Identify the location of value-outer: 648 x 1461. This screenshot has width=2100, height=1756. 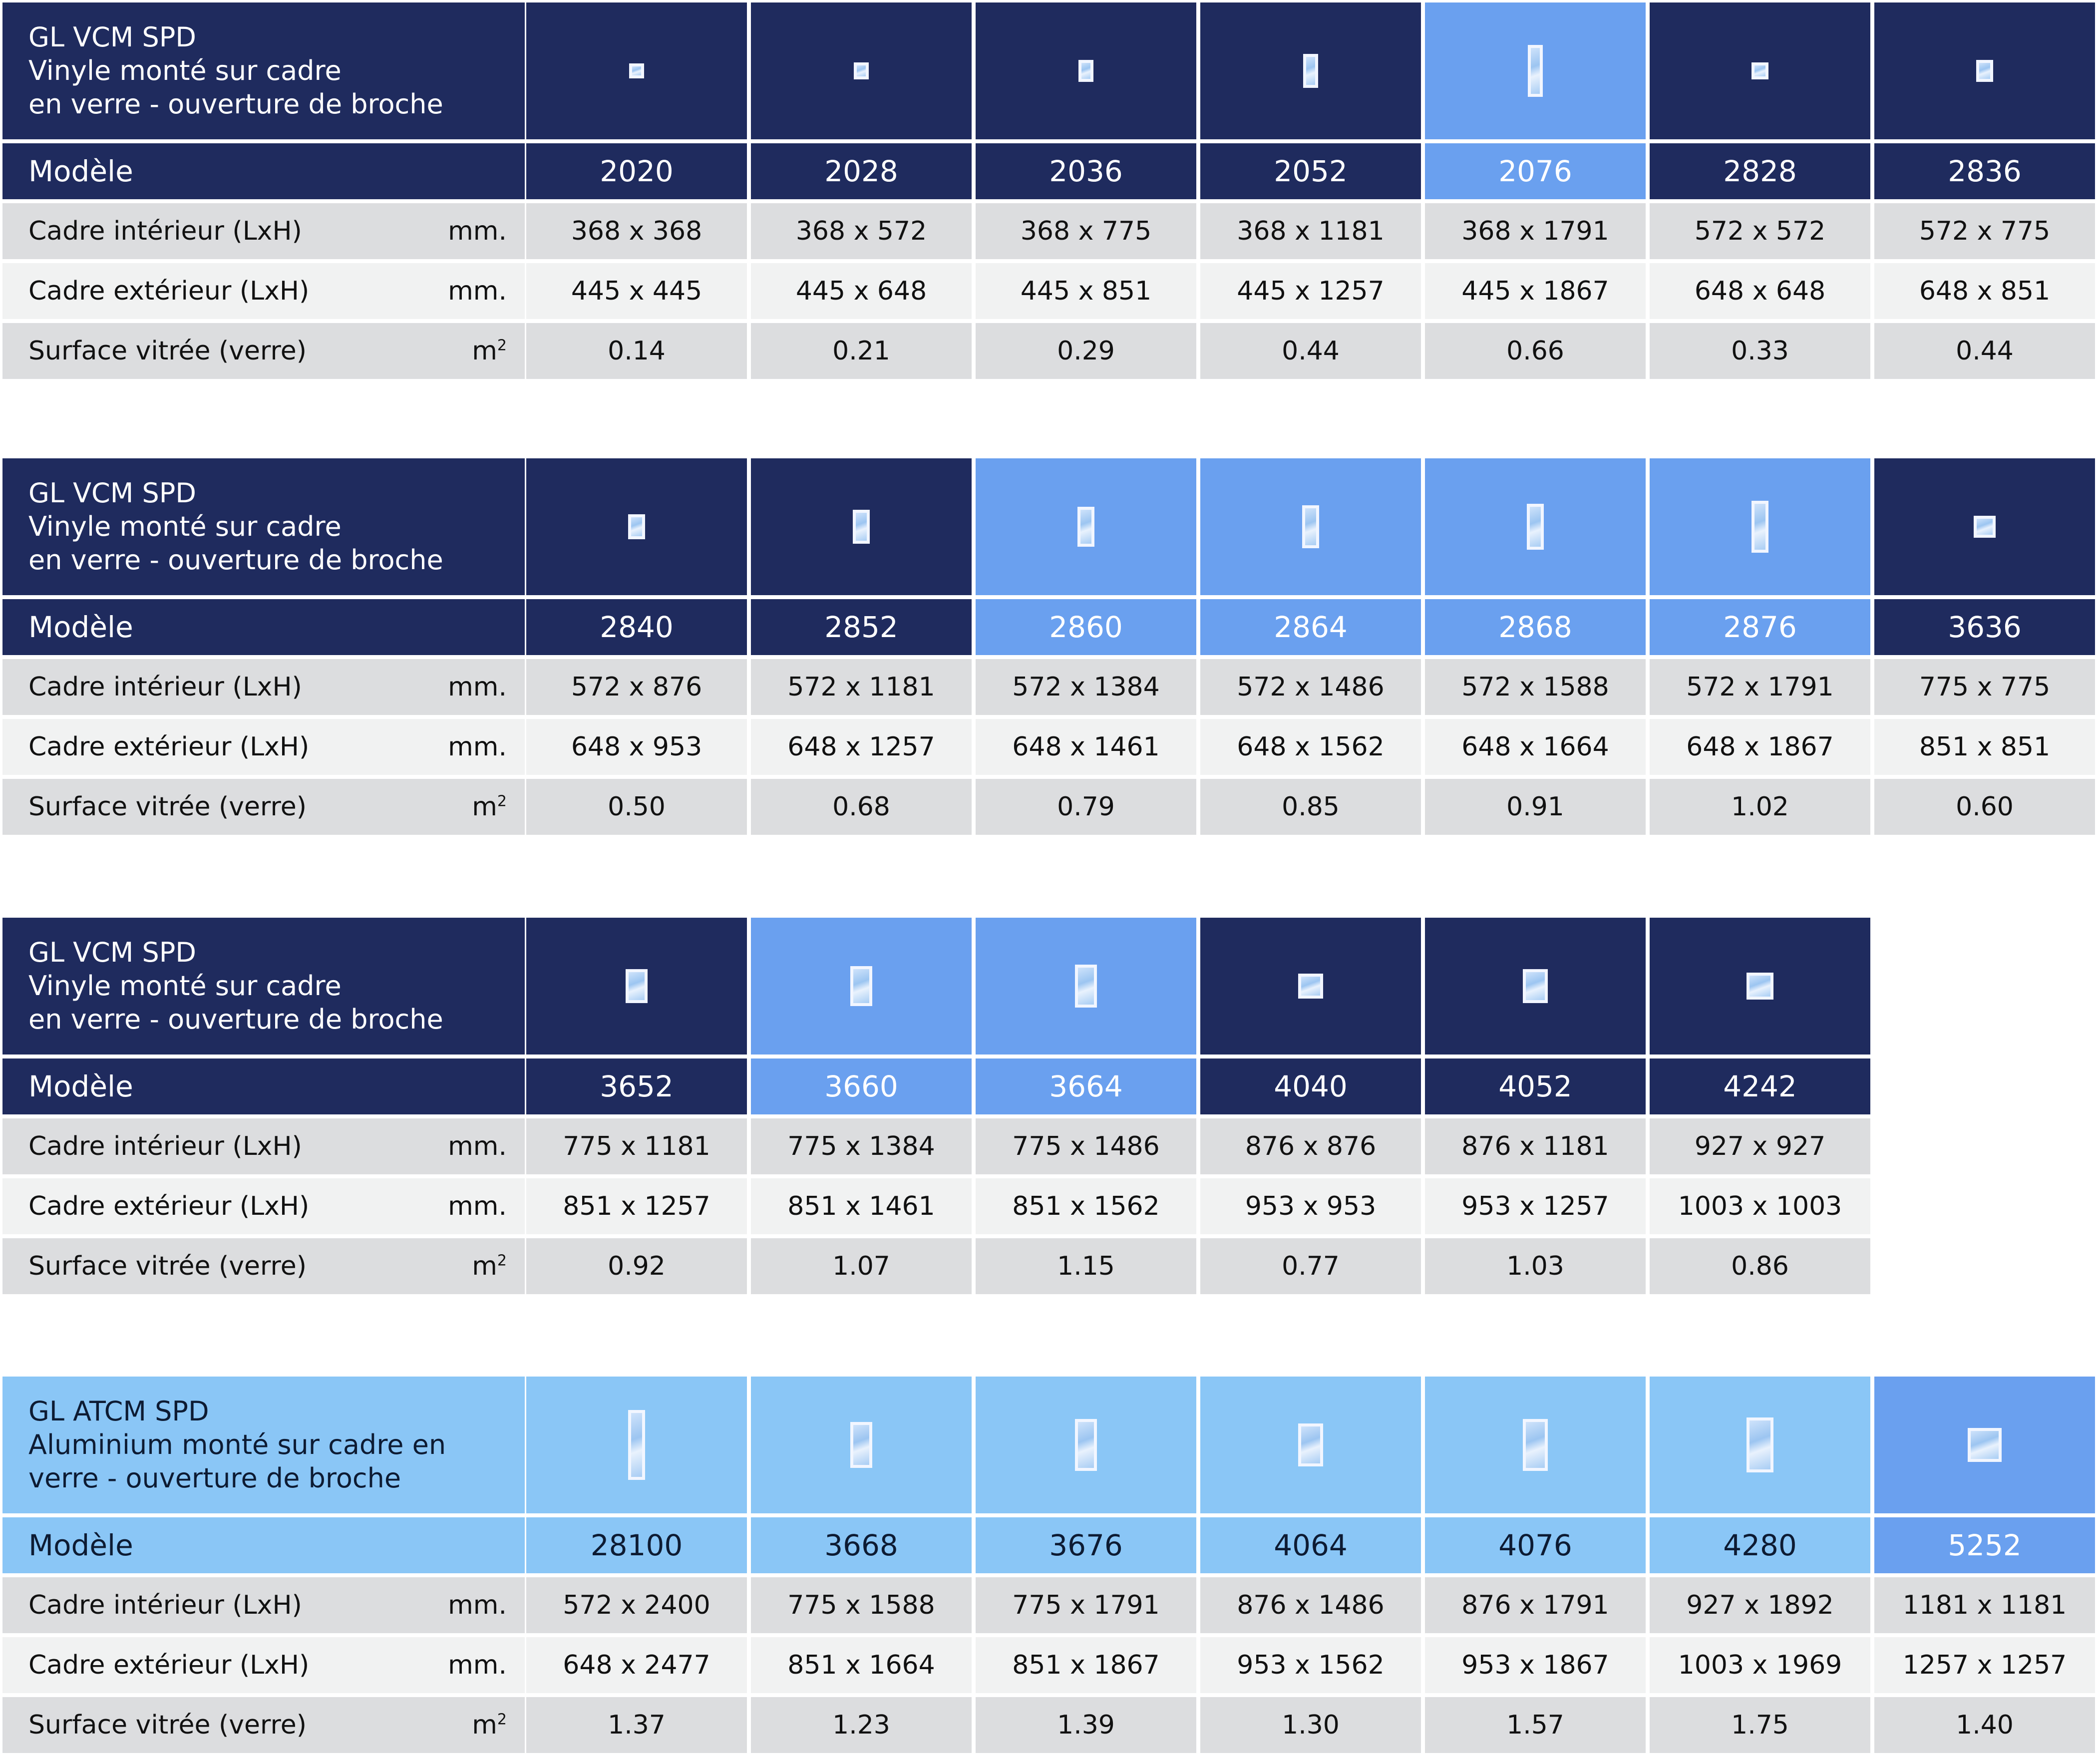
(1086, 747).